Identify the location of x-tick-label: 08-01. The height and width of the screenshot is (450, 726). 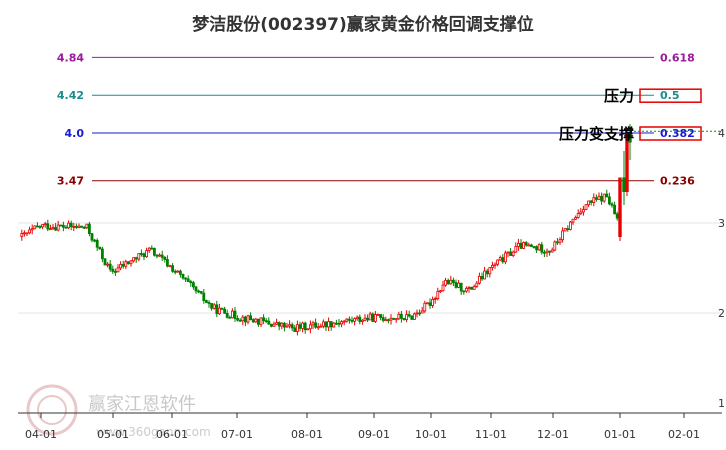
(307, 434).